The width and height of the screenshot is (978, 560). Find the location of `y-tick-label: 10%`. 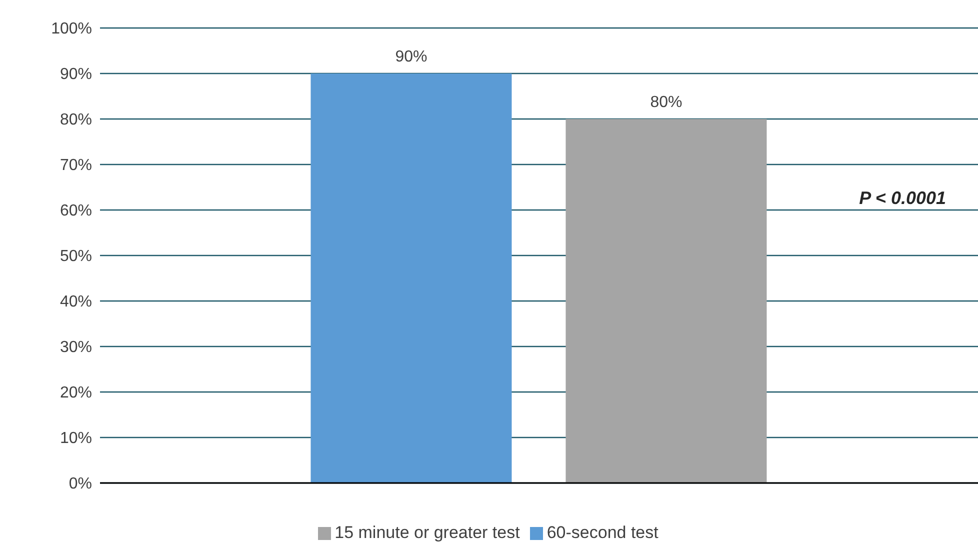

y-tick-label: 10% is located at coordinates (76, 439).